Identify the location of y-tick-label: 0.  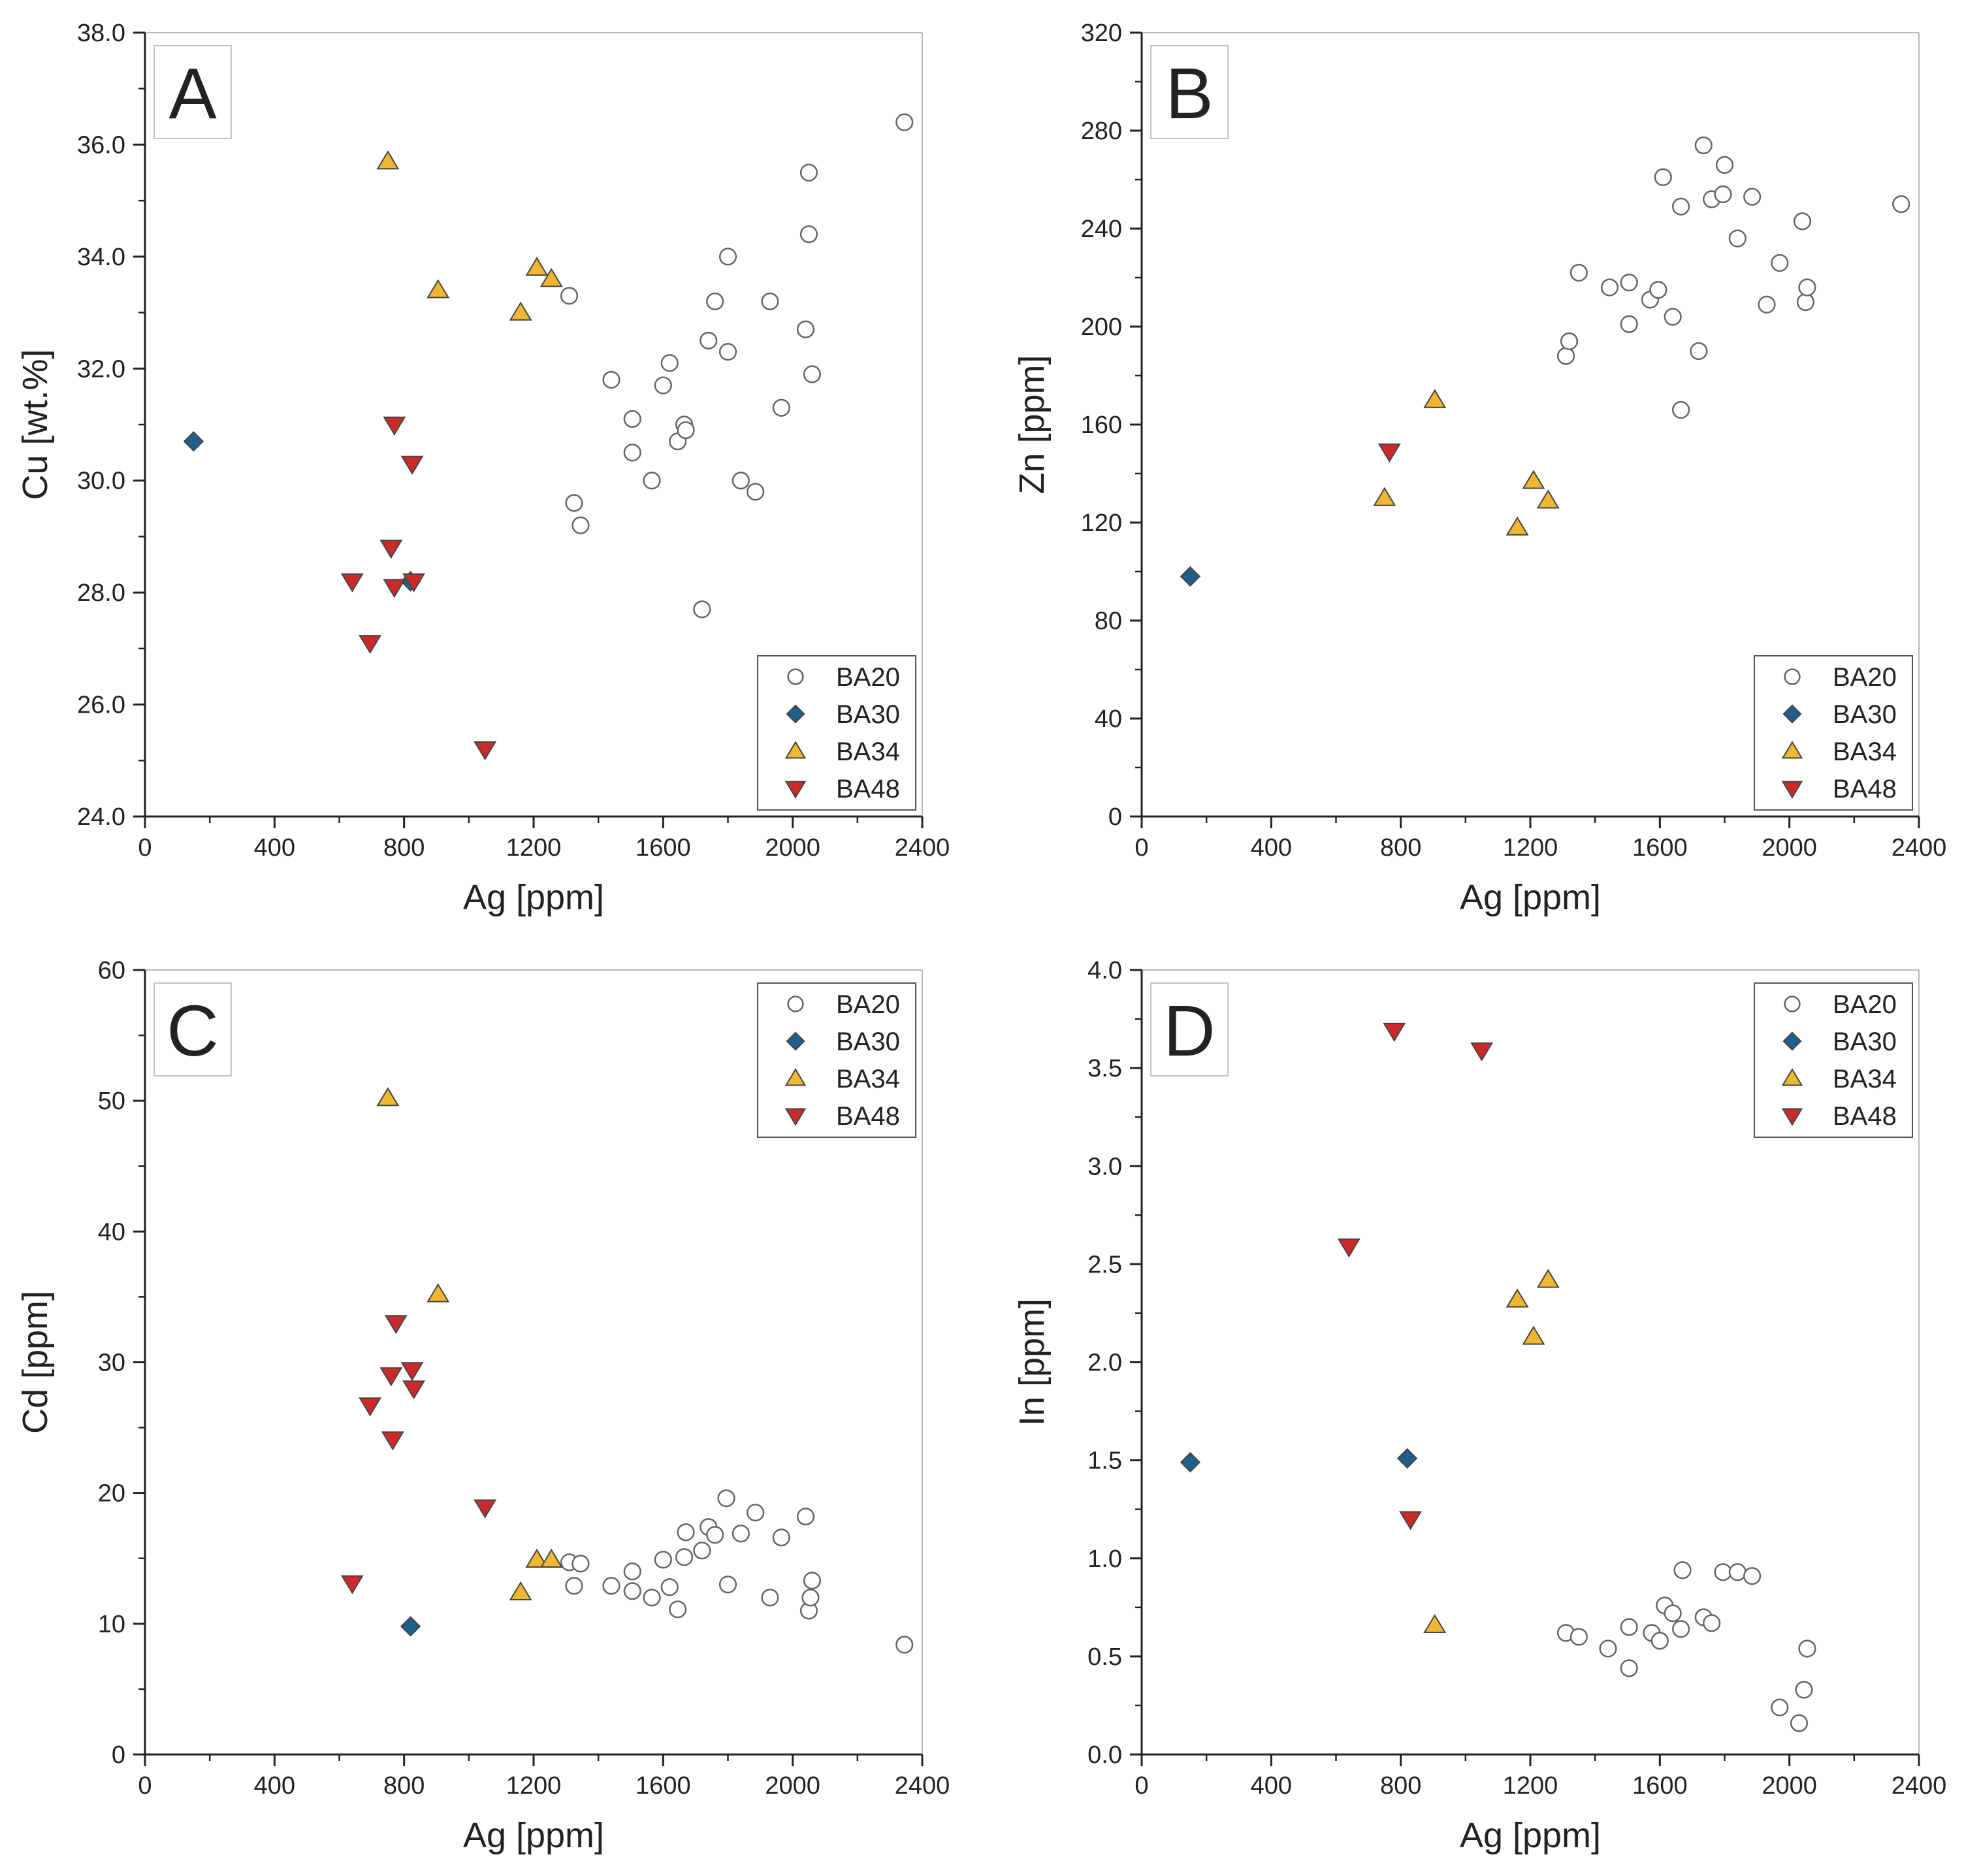
(1115, 817).